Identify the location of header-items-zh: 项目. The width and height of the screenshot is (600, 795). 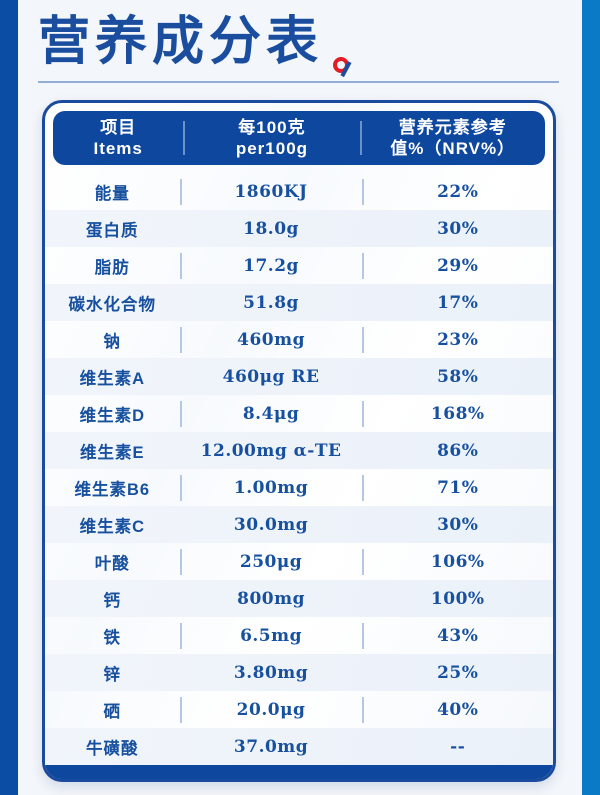
(118, 127).